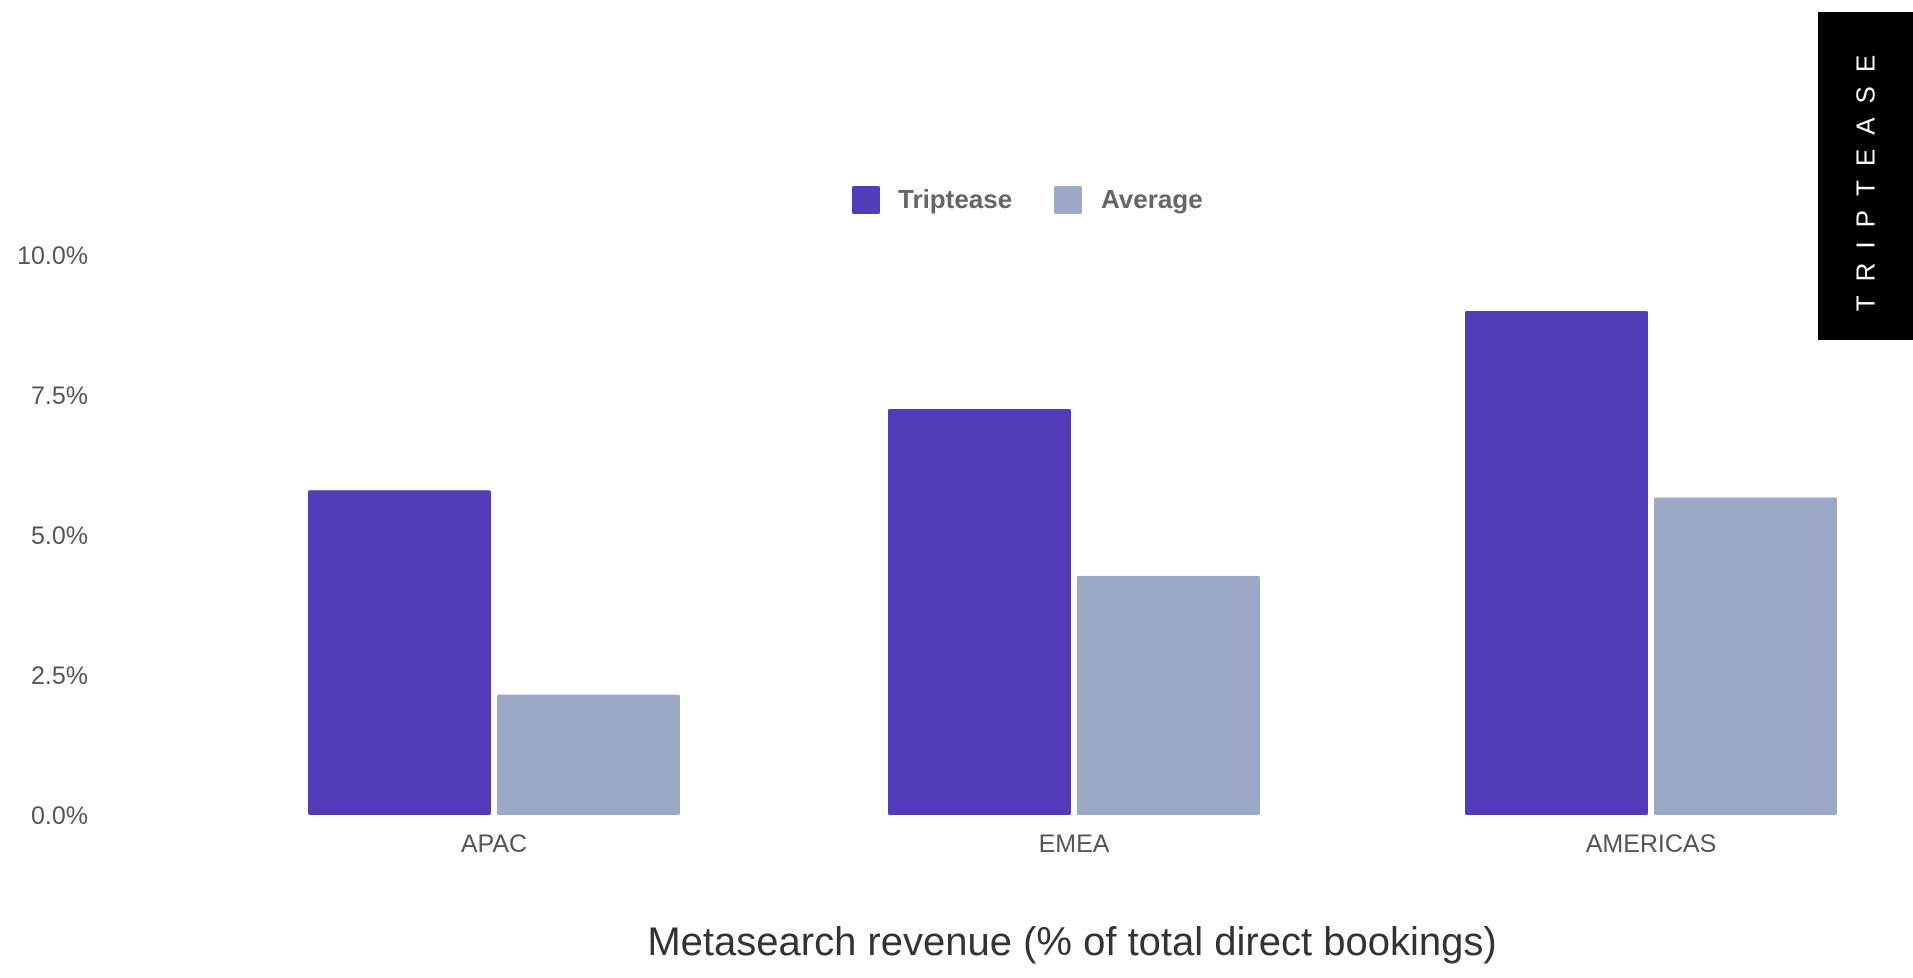 The height and width of the screenshot is (978, 1913). What do you see at coordinates (866, 200) in the screenshot?
I see `legend-swatch-triptease` at bounding box center [866, 200].